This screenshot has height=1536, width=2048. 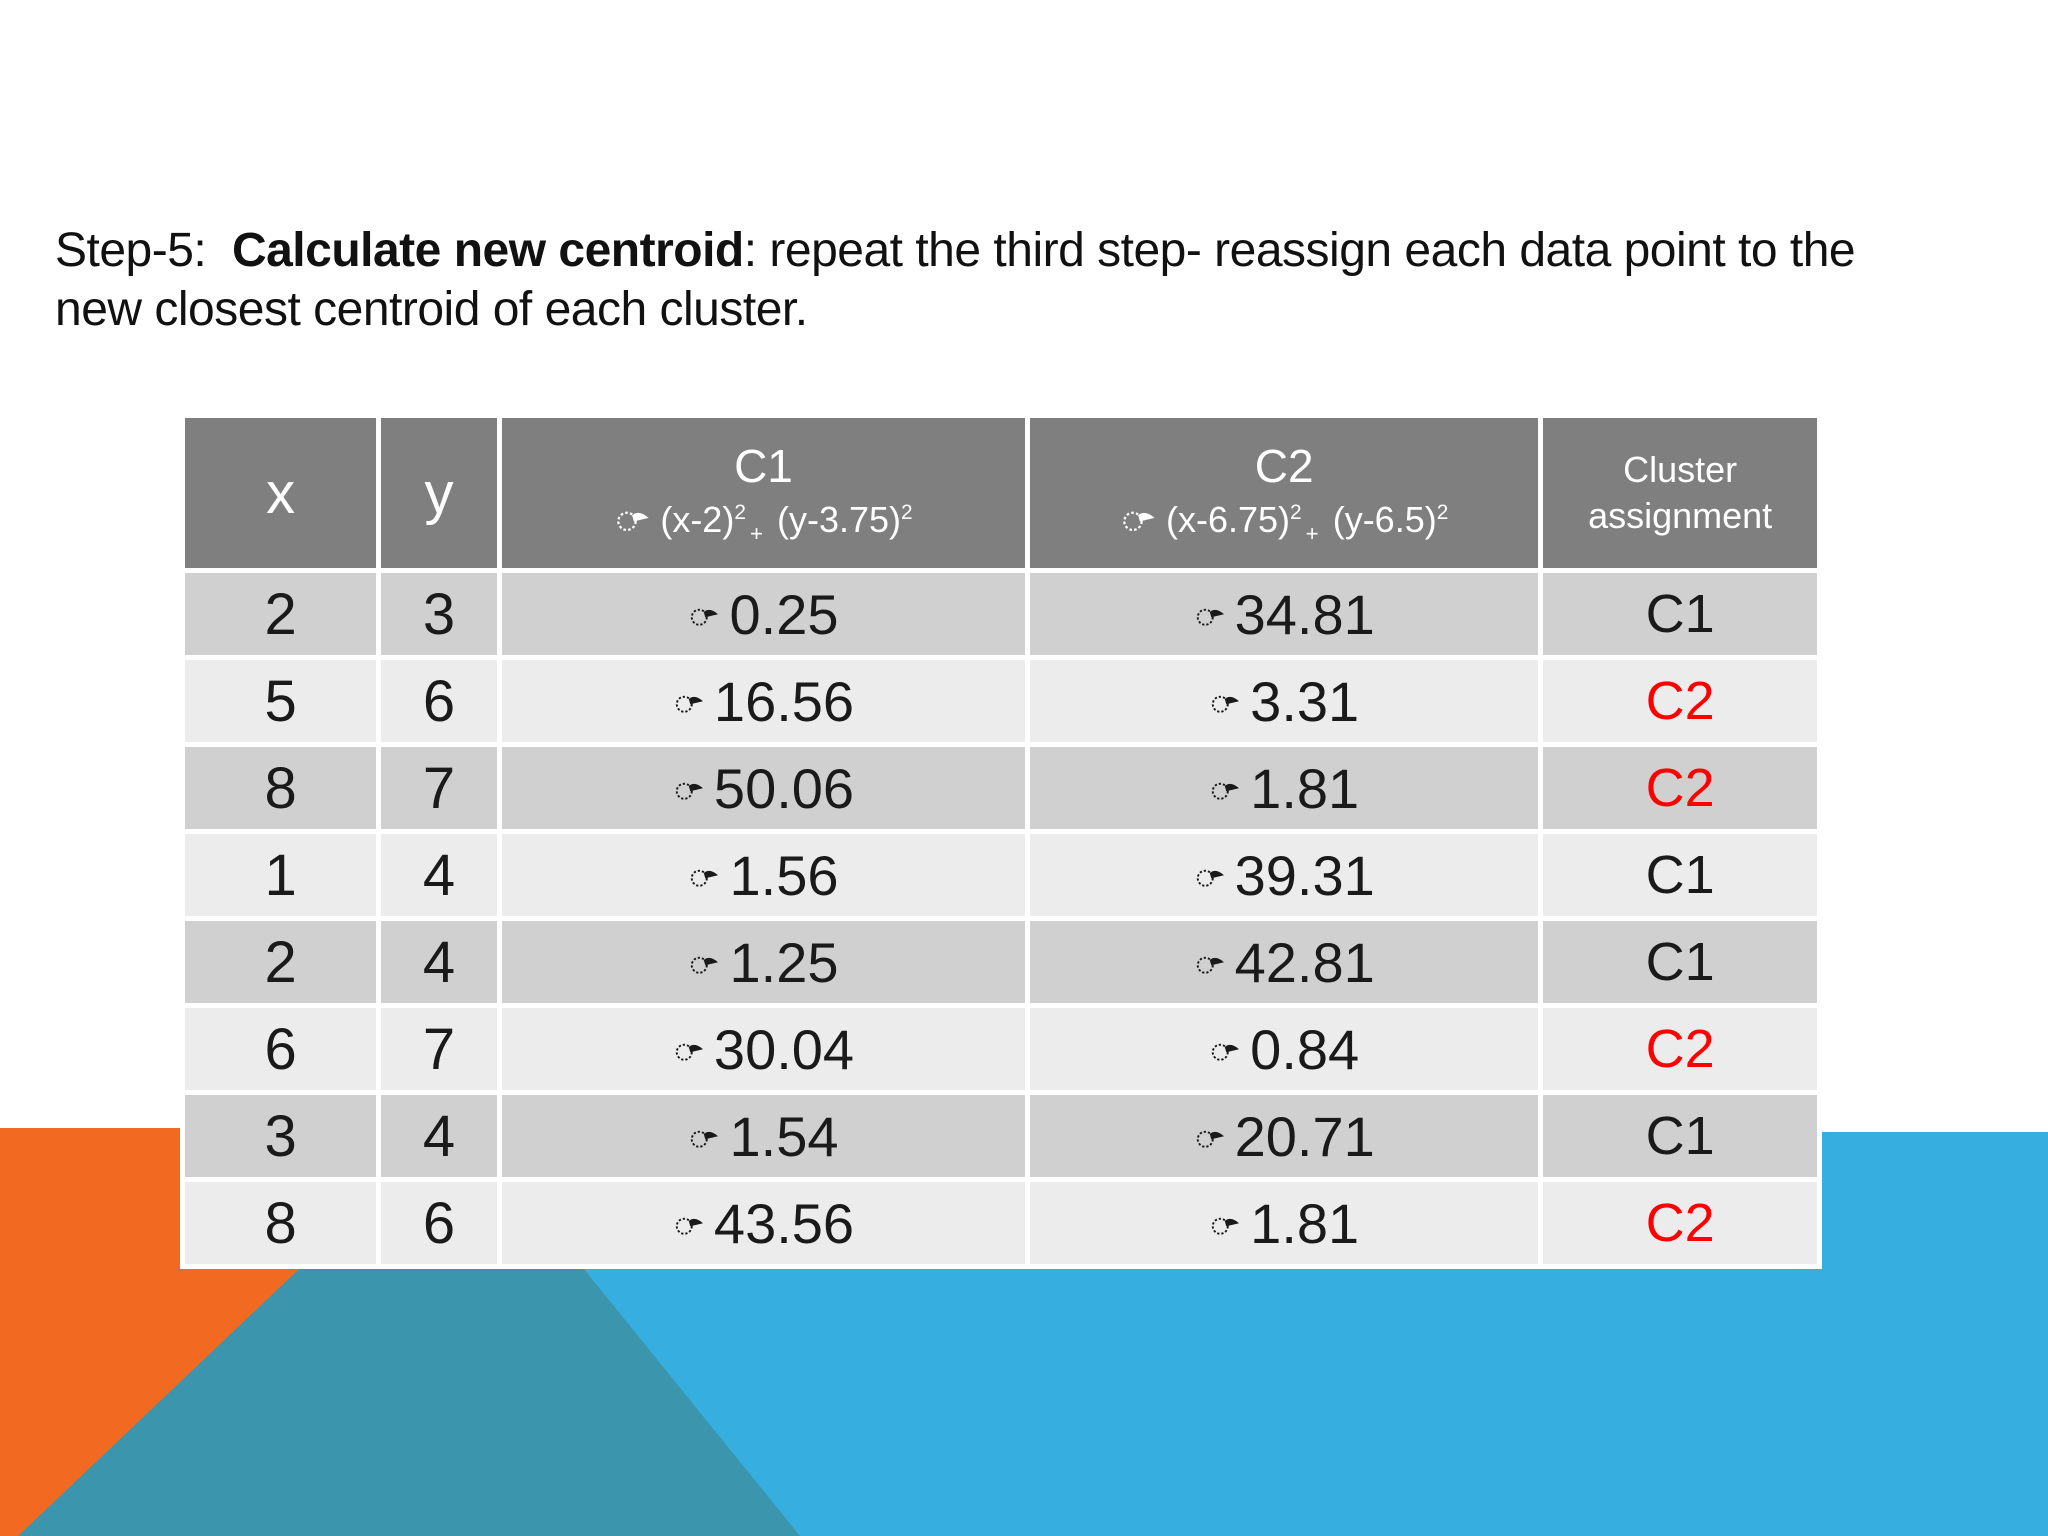 I want to click on table-row: 1 4 1.56 39.31 C1, so click(x=1001, y=875).